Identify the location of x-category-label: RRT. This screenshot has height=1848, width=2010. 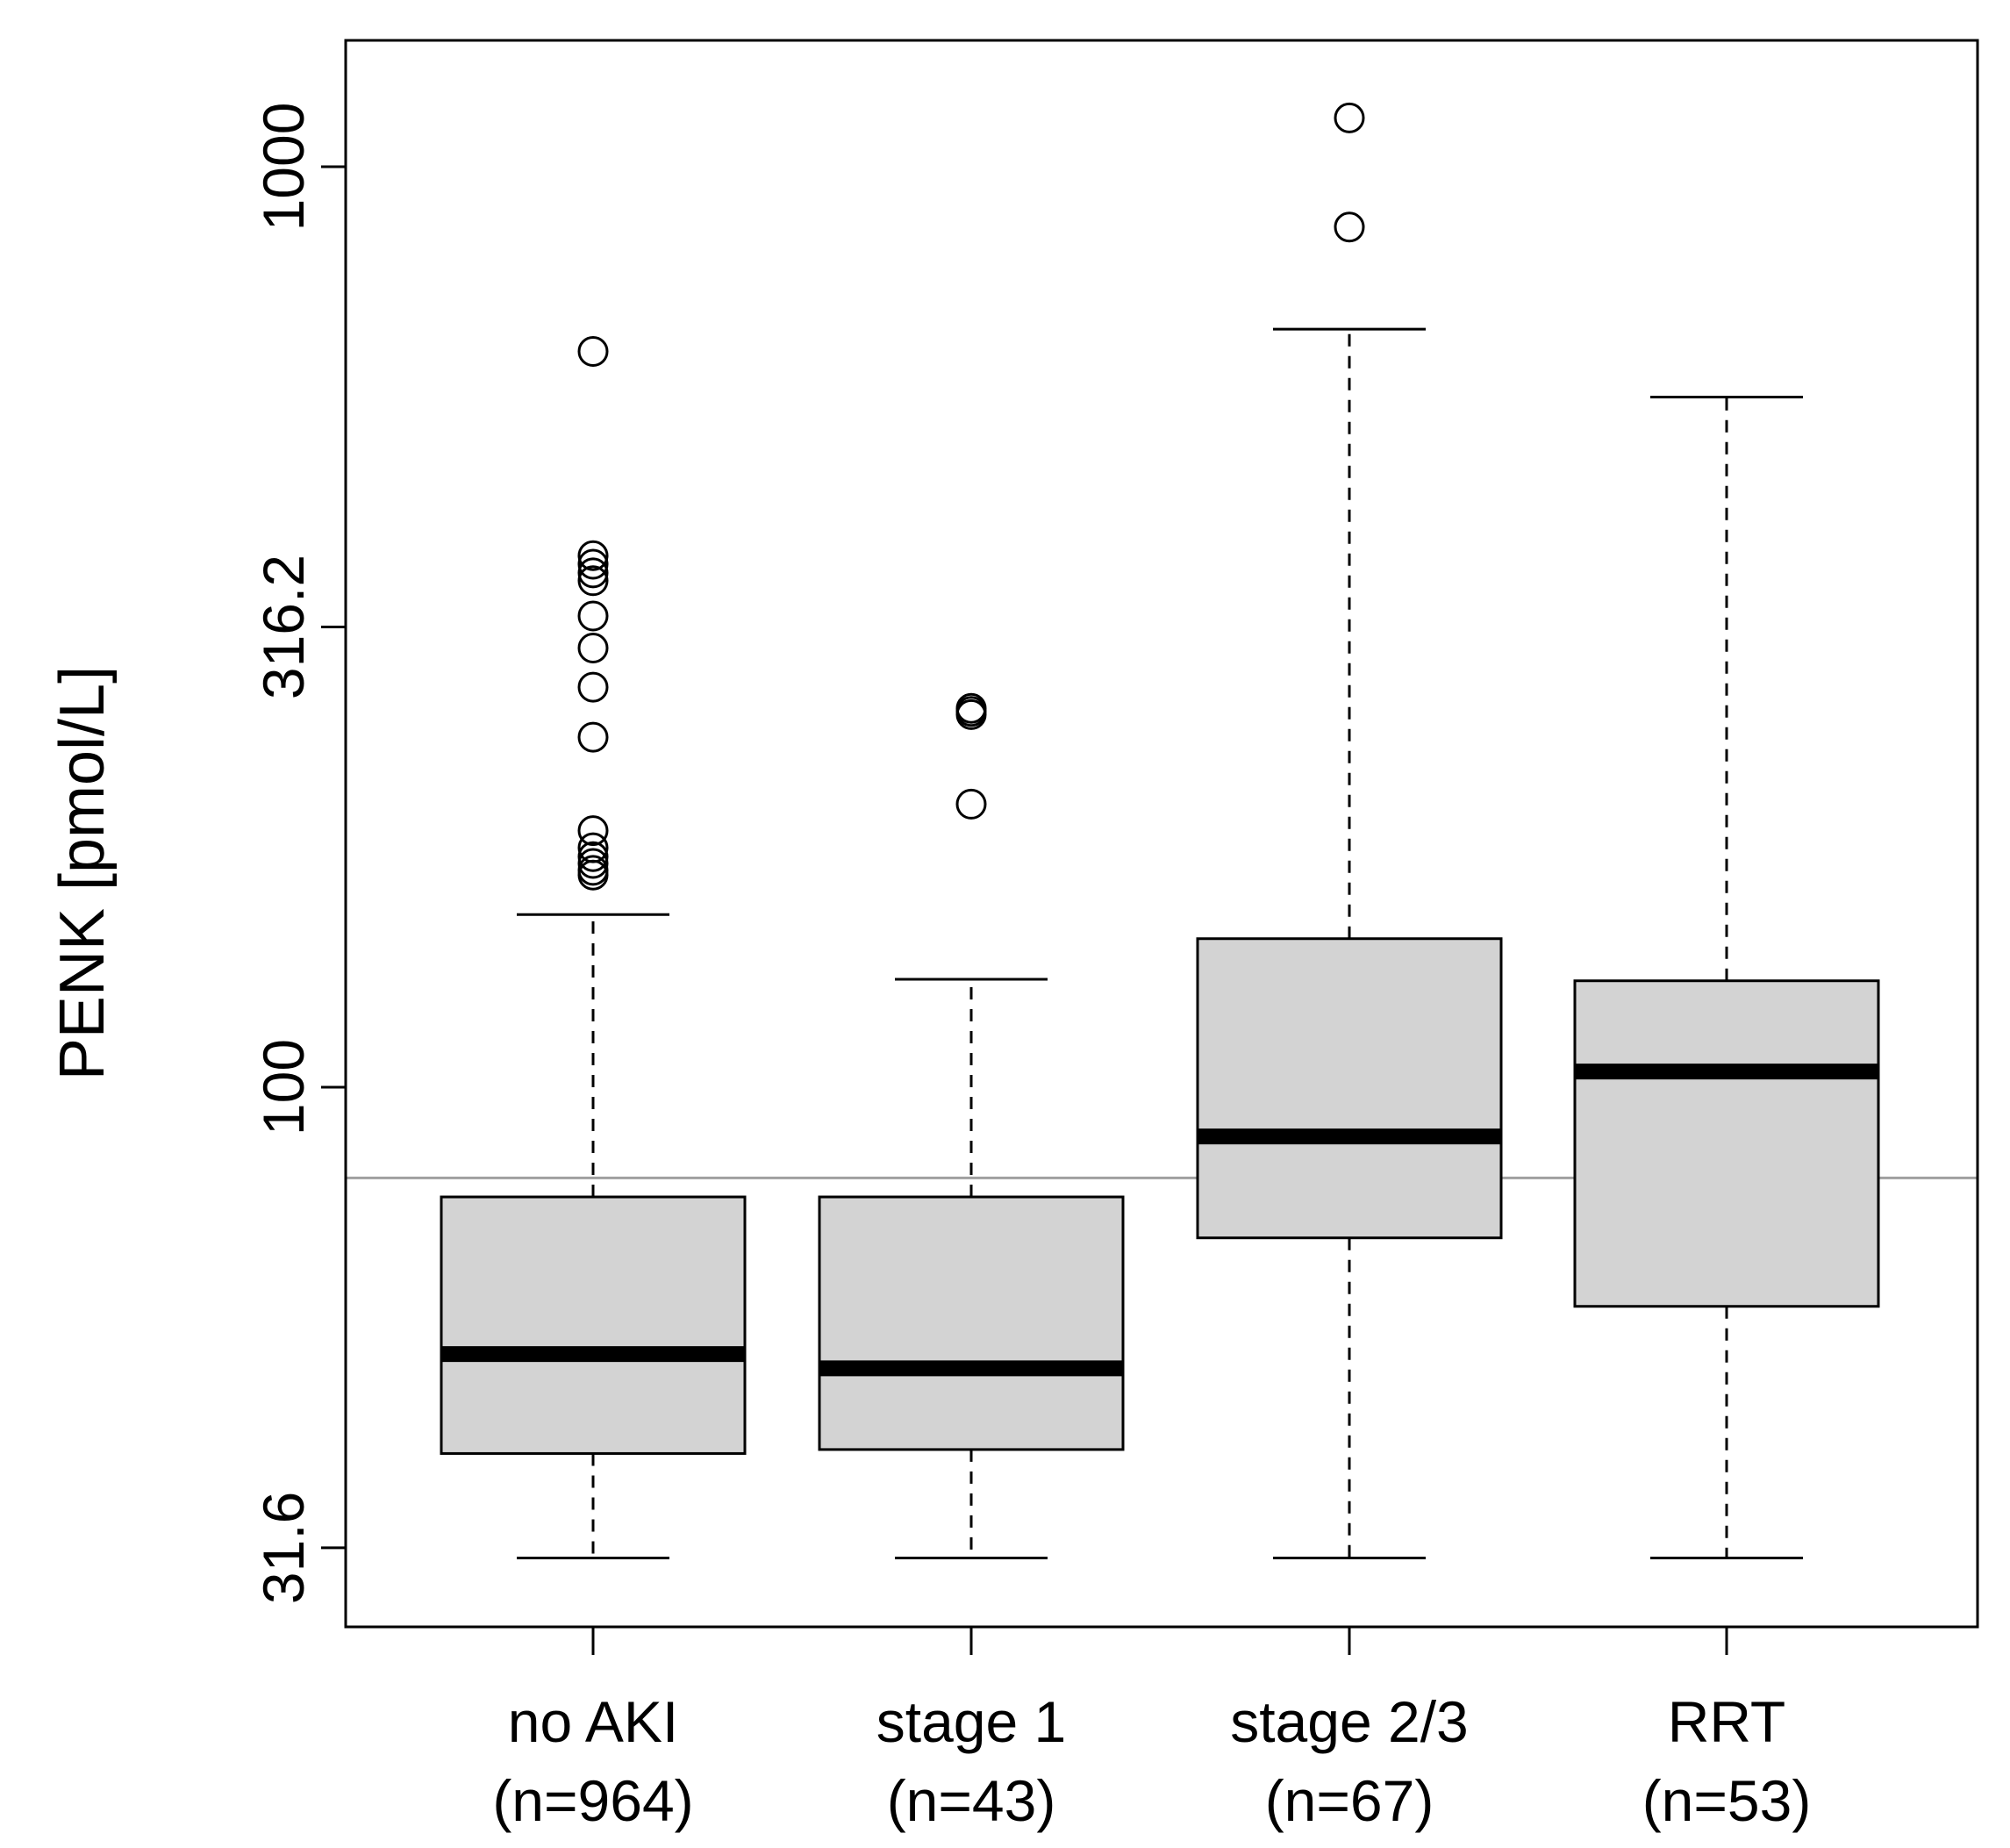
(1726, 1721).